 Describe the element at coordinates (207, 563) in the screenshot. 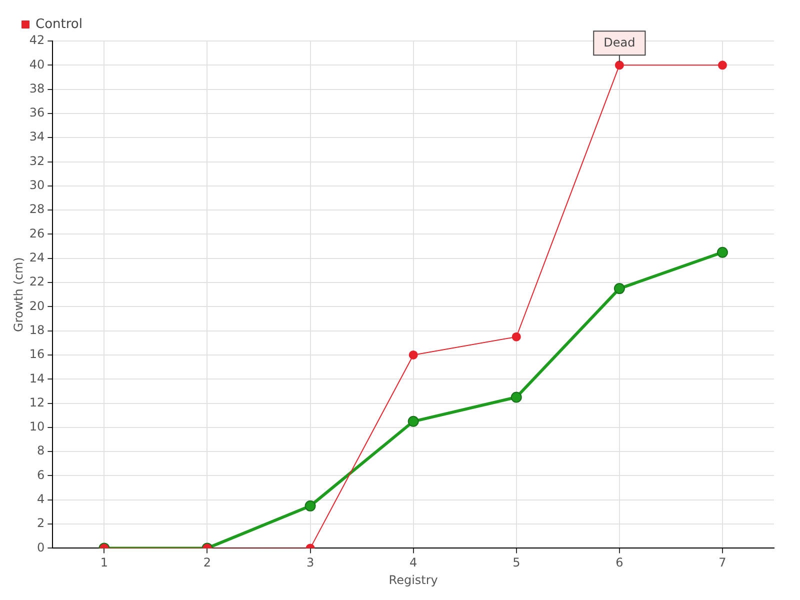

I see `x-tick-label: 2` at that location.